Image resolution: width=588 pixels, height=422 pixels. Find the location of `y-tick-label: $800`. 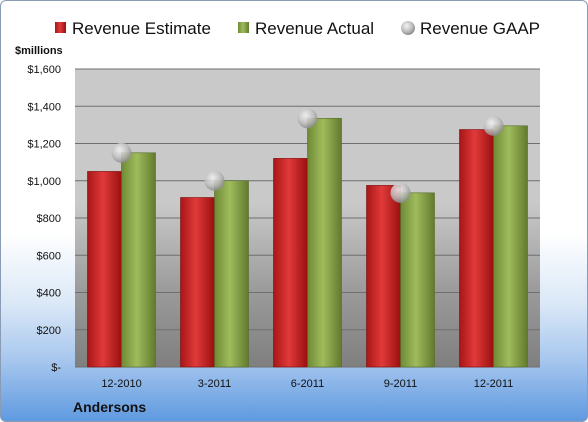

y-tick-label: $800 is located at coordinates (49, 219).